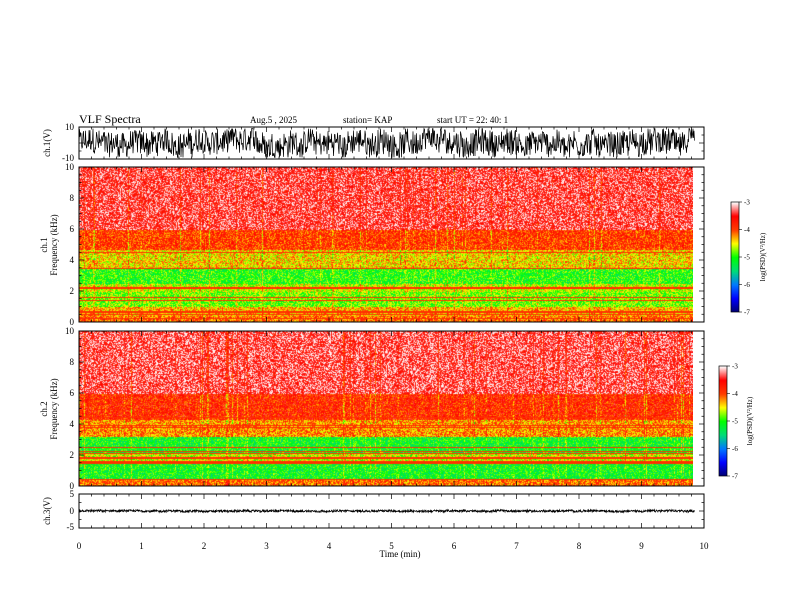 Image resolution: width=792 pixels, height=612 pixels. I want to click on date-label: Aug.5 , 2025, so click(273, 120).